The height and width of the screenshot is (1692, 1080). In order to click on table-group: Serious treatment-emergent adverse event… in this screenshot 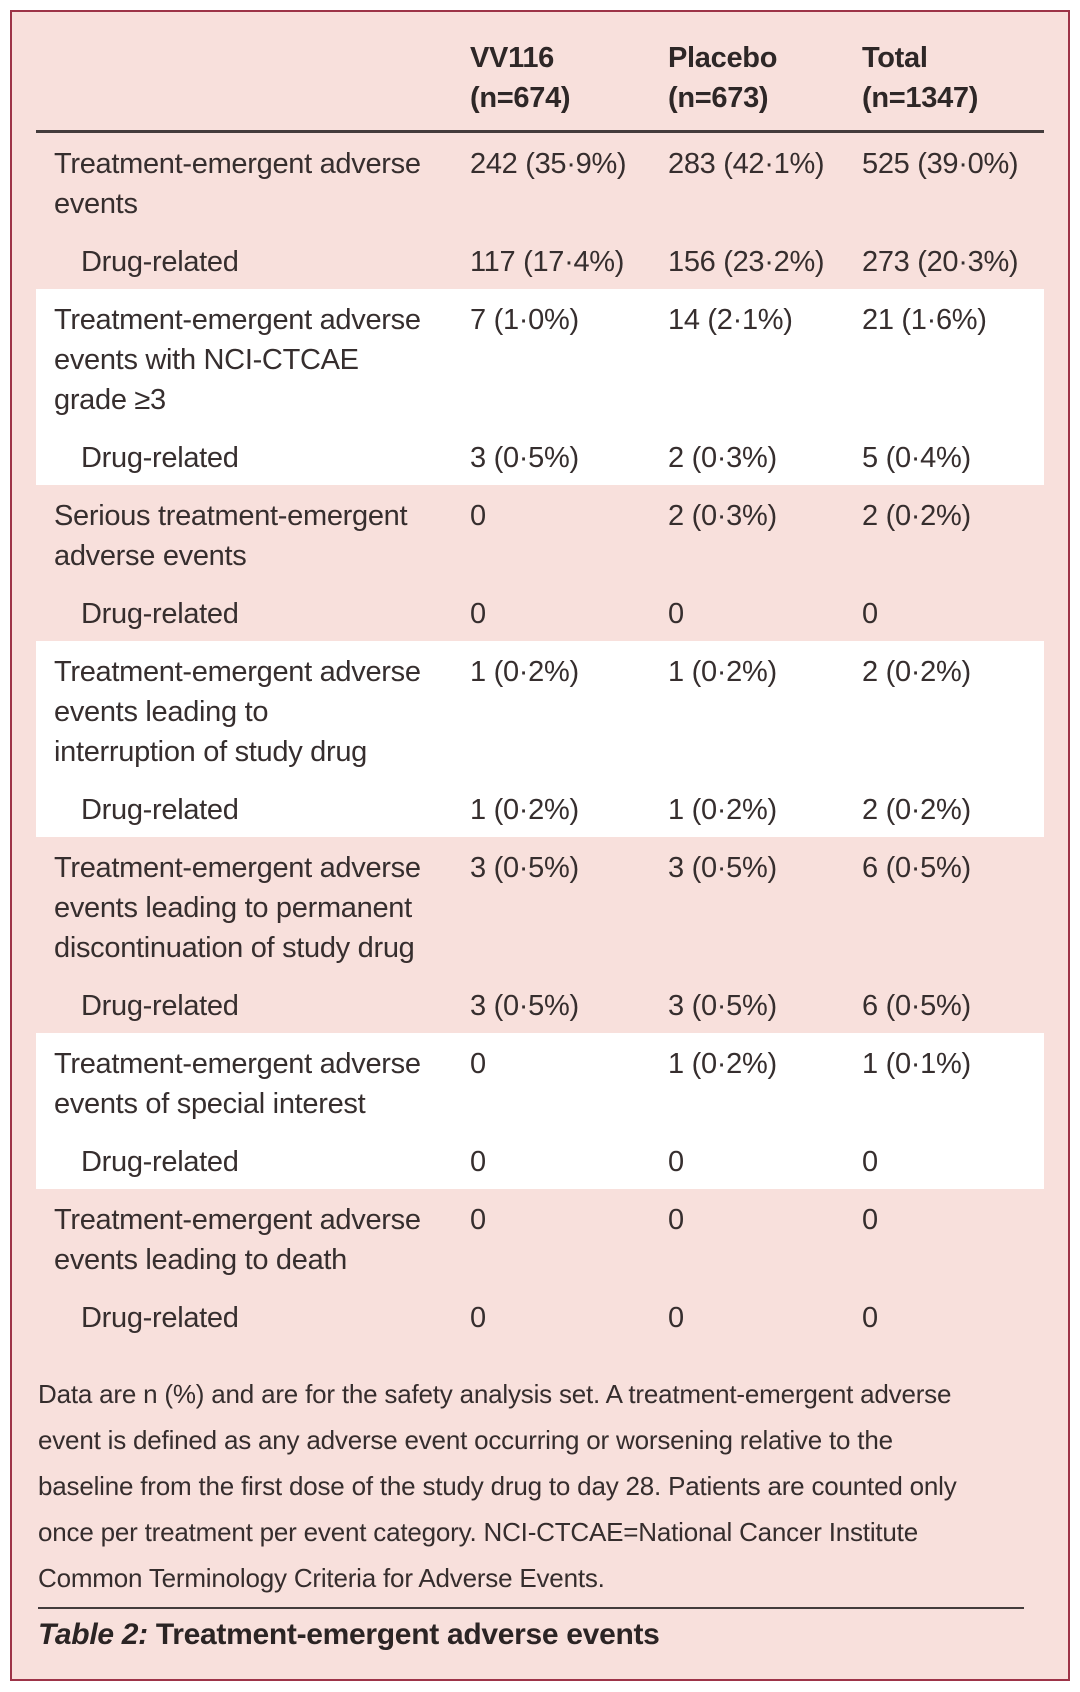, I will do `click(540, 563)`.